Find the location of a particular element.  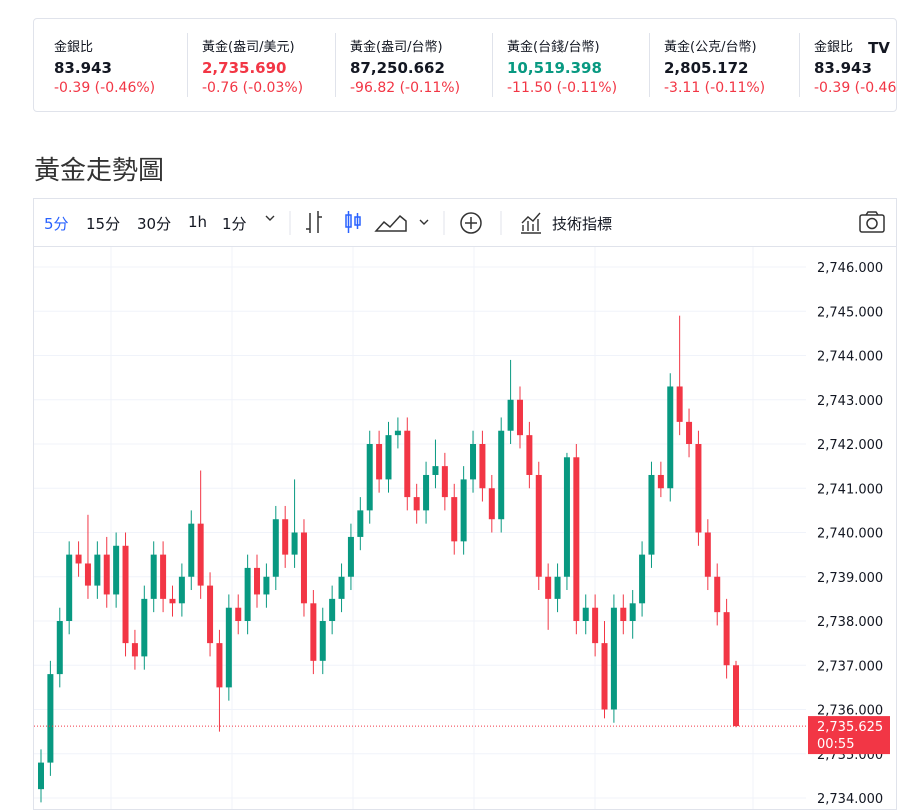

last-price-tag is located at coordinates (849, 735).